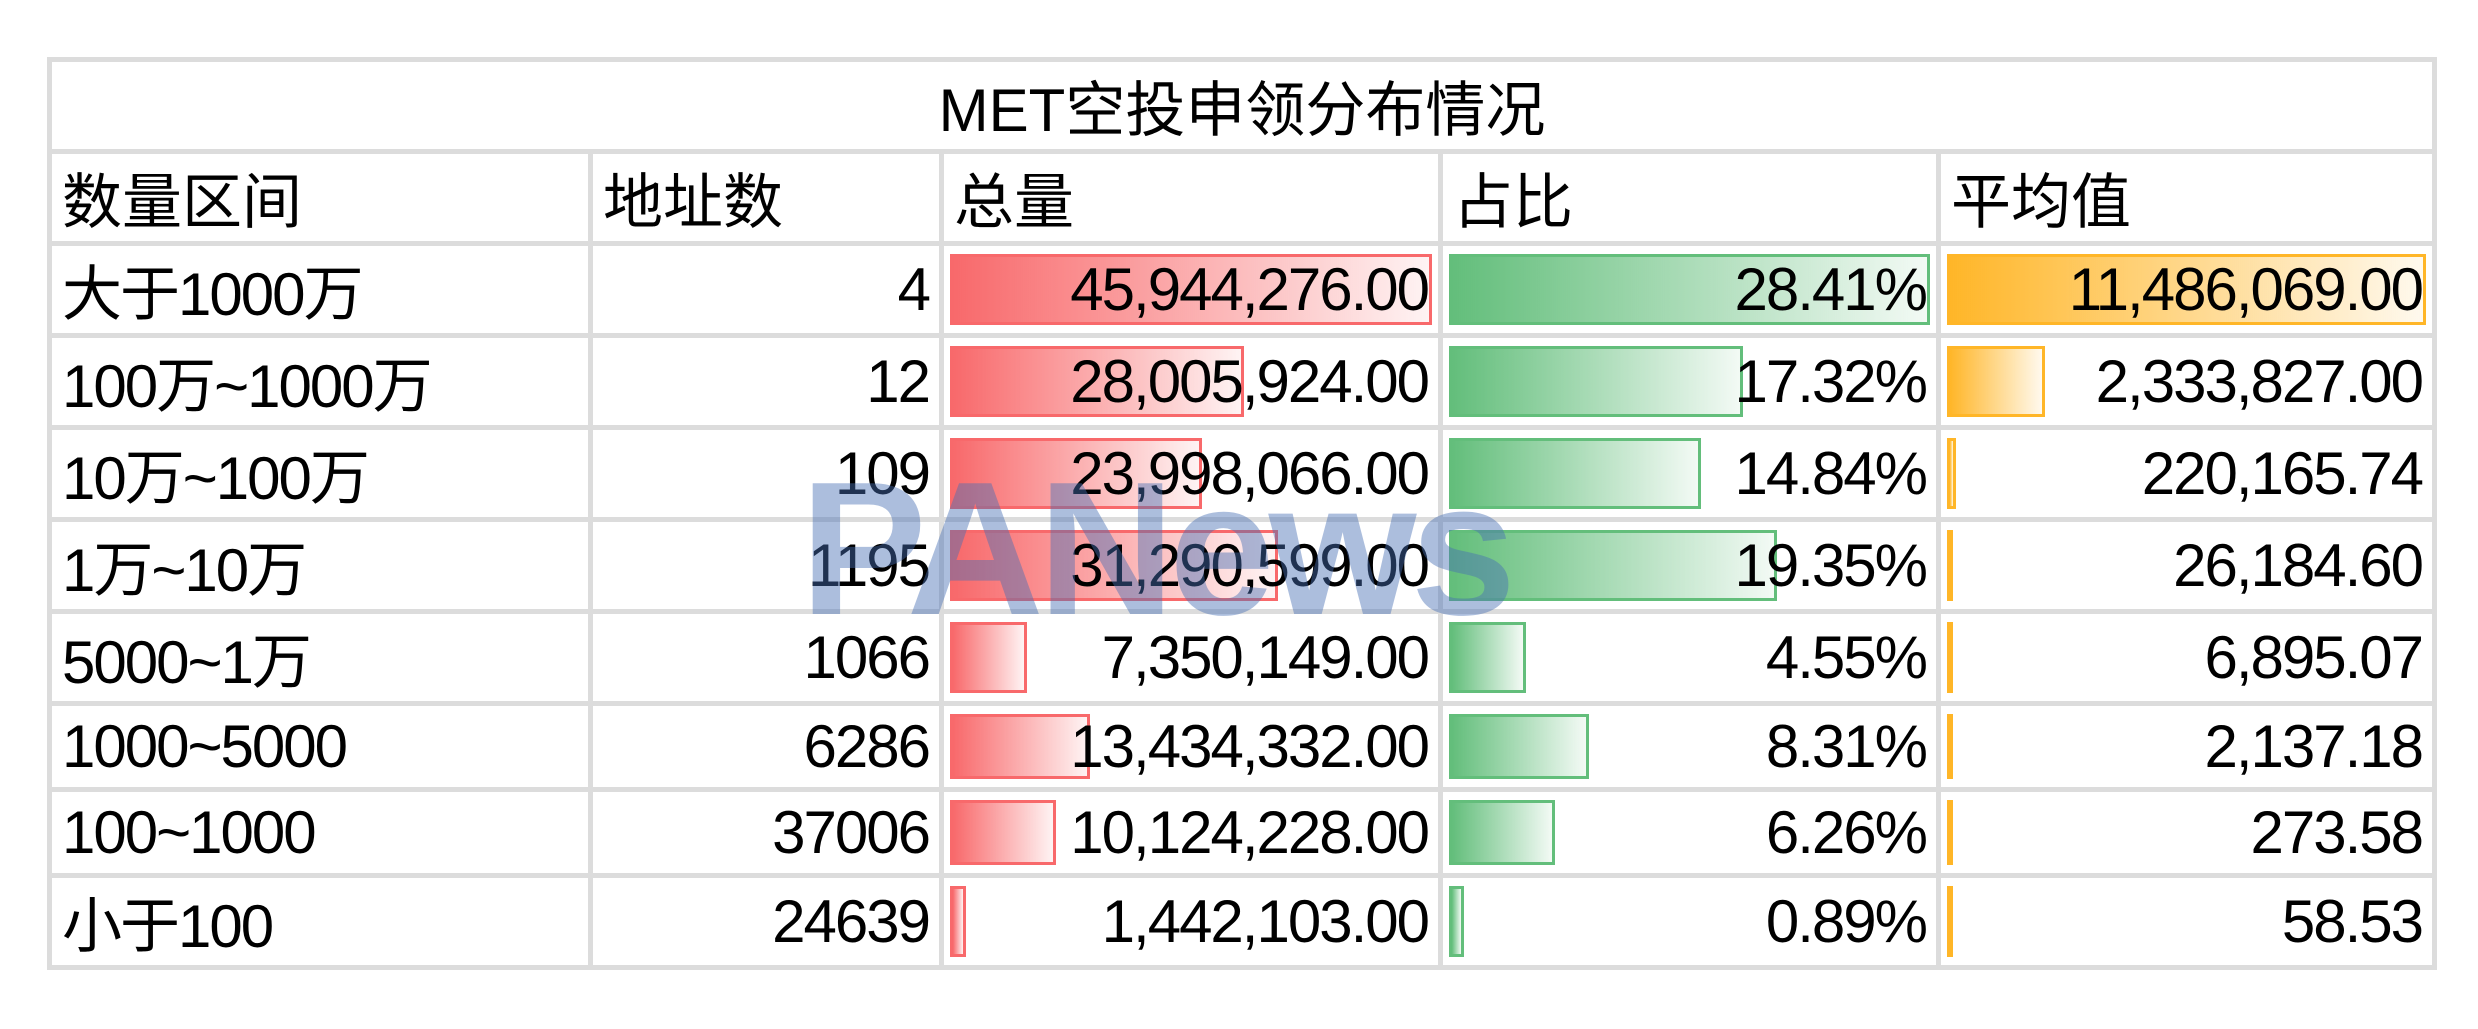 The height and width of the screenshot is (1029, 2478). I want to click on header-row: 数量区间 地址数 总量 占比 平均值, so click(1242, 197).